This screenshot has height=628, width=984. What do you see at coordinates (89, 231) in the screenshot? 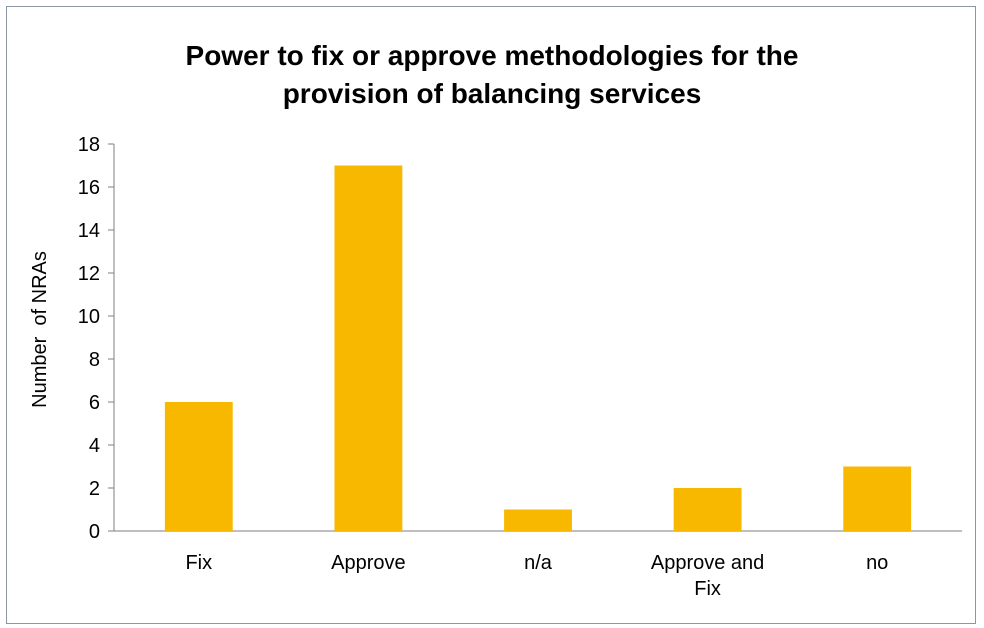
I see `y-tick-label: 14` at bounding box center [89, 231].